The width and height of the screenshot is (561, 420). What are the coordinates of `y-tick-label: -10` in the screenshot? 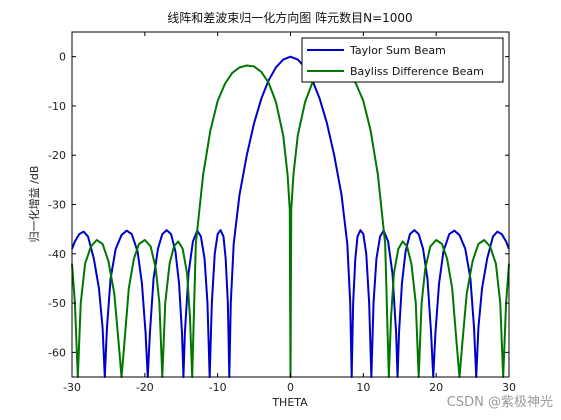 It's located at (57, 106).